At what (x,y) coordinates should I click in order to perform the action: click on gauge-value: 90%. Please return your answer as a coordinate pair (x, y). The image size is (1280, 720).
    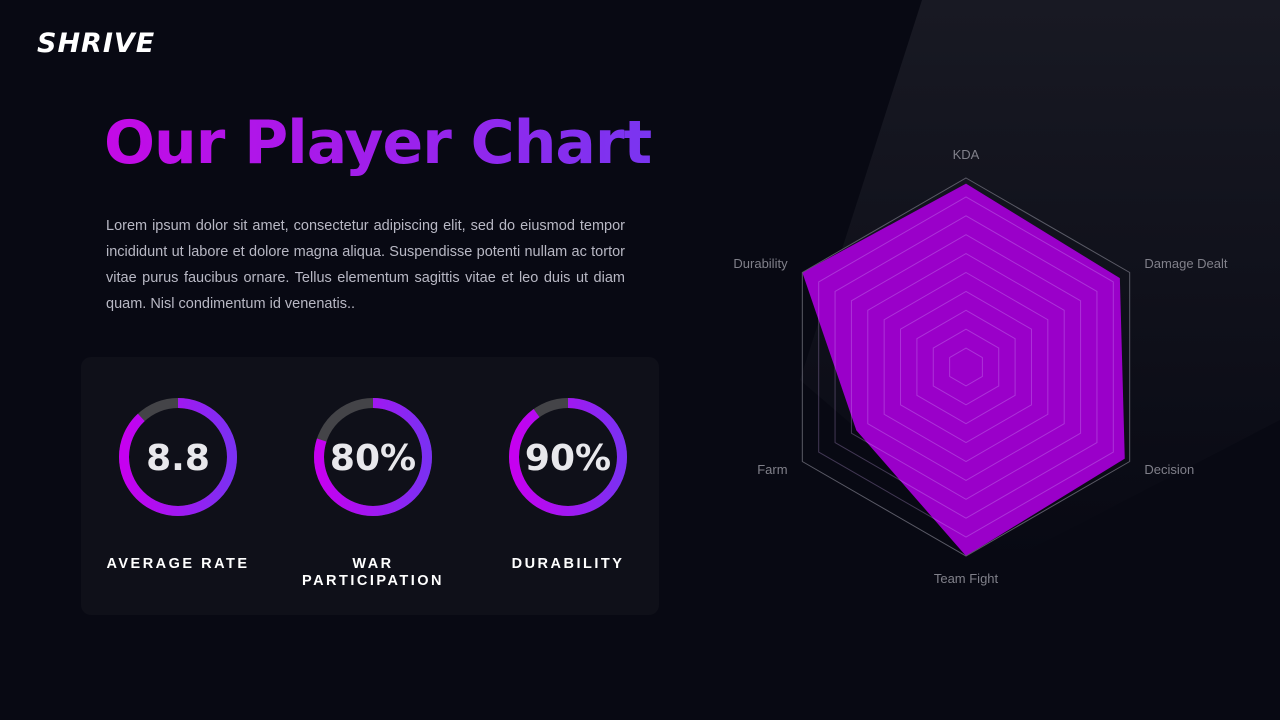
    Looking at the image, I should click on (568, 458).